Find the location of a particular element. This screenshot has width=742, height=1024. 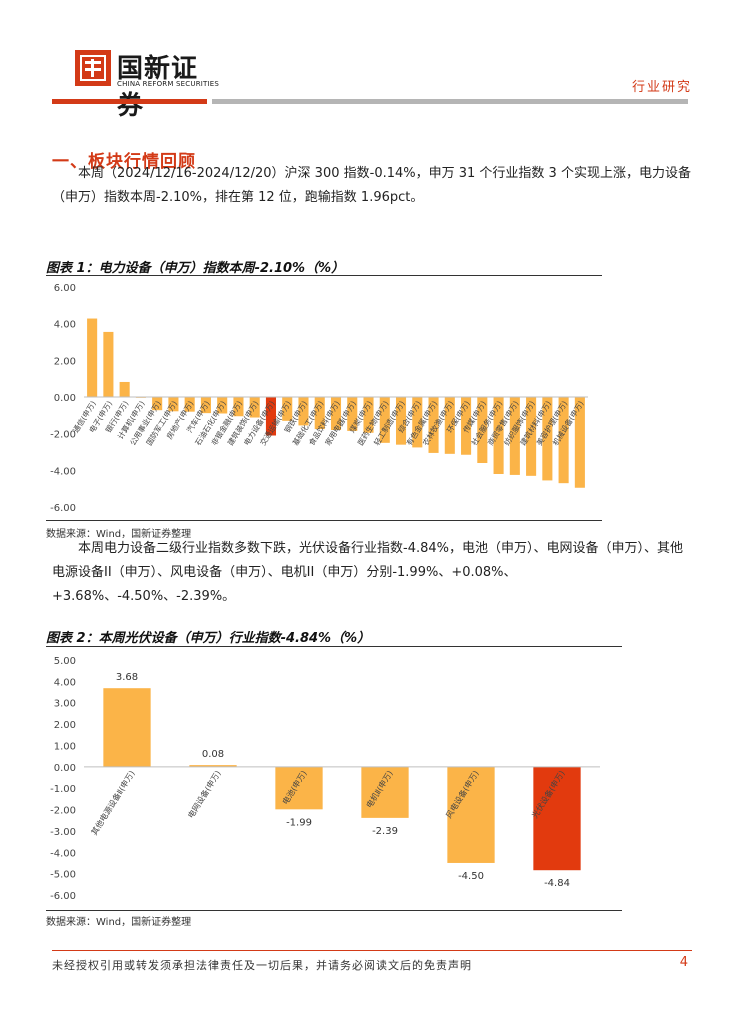

figure2-title: 图表 2：本周光伏设备（申万）行业指数-4.84%（%） is located at coordinates (208, 638).